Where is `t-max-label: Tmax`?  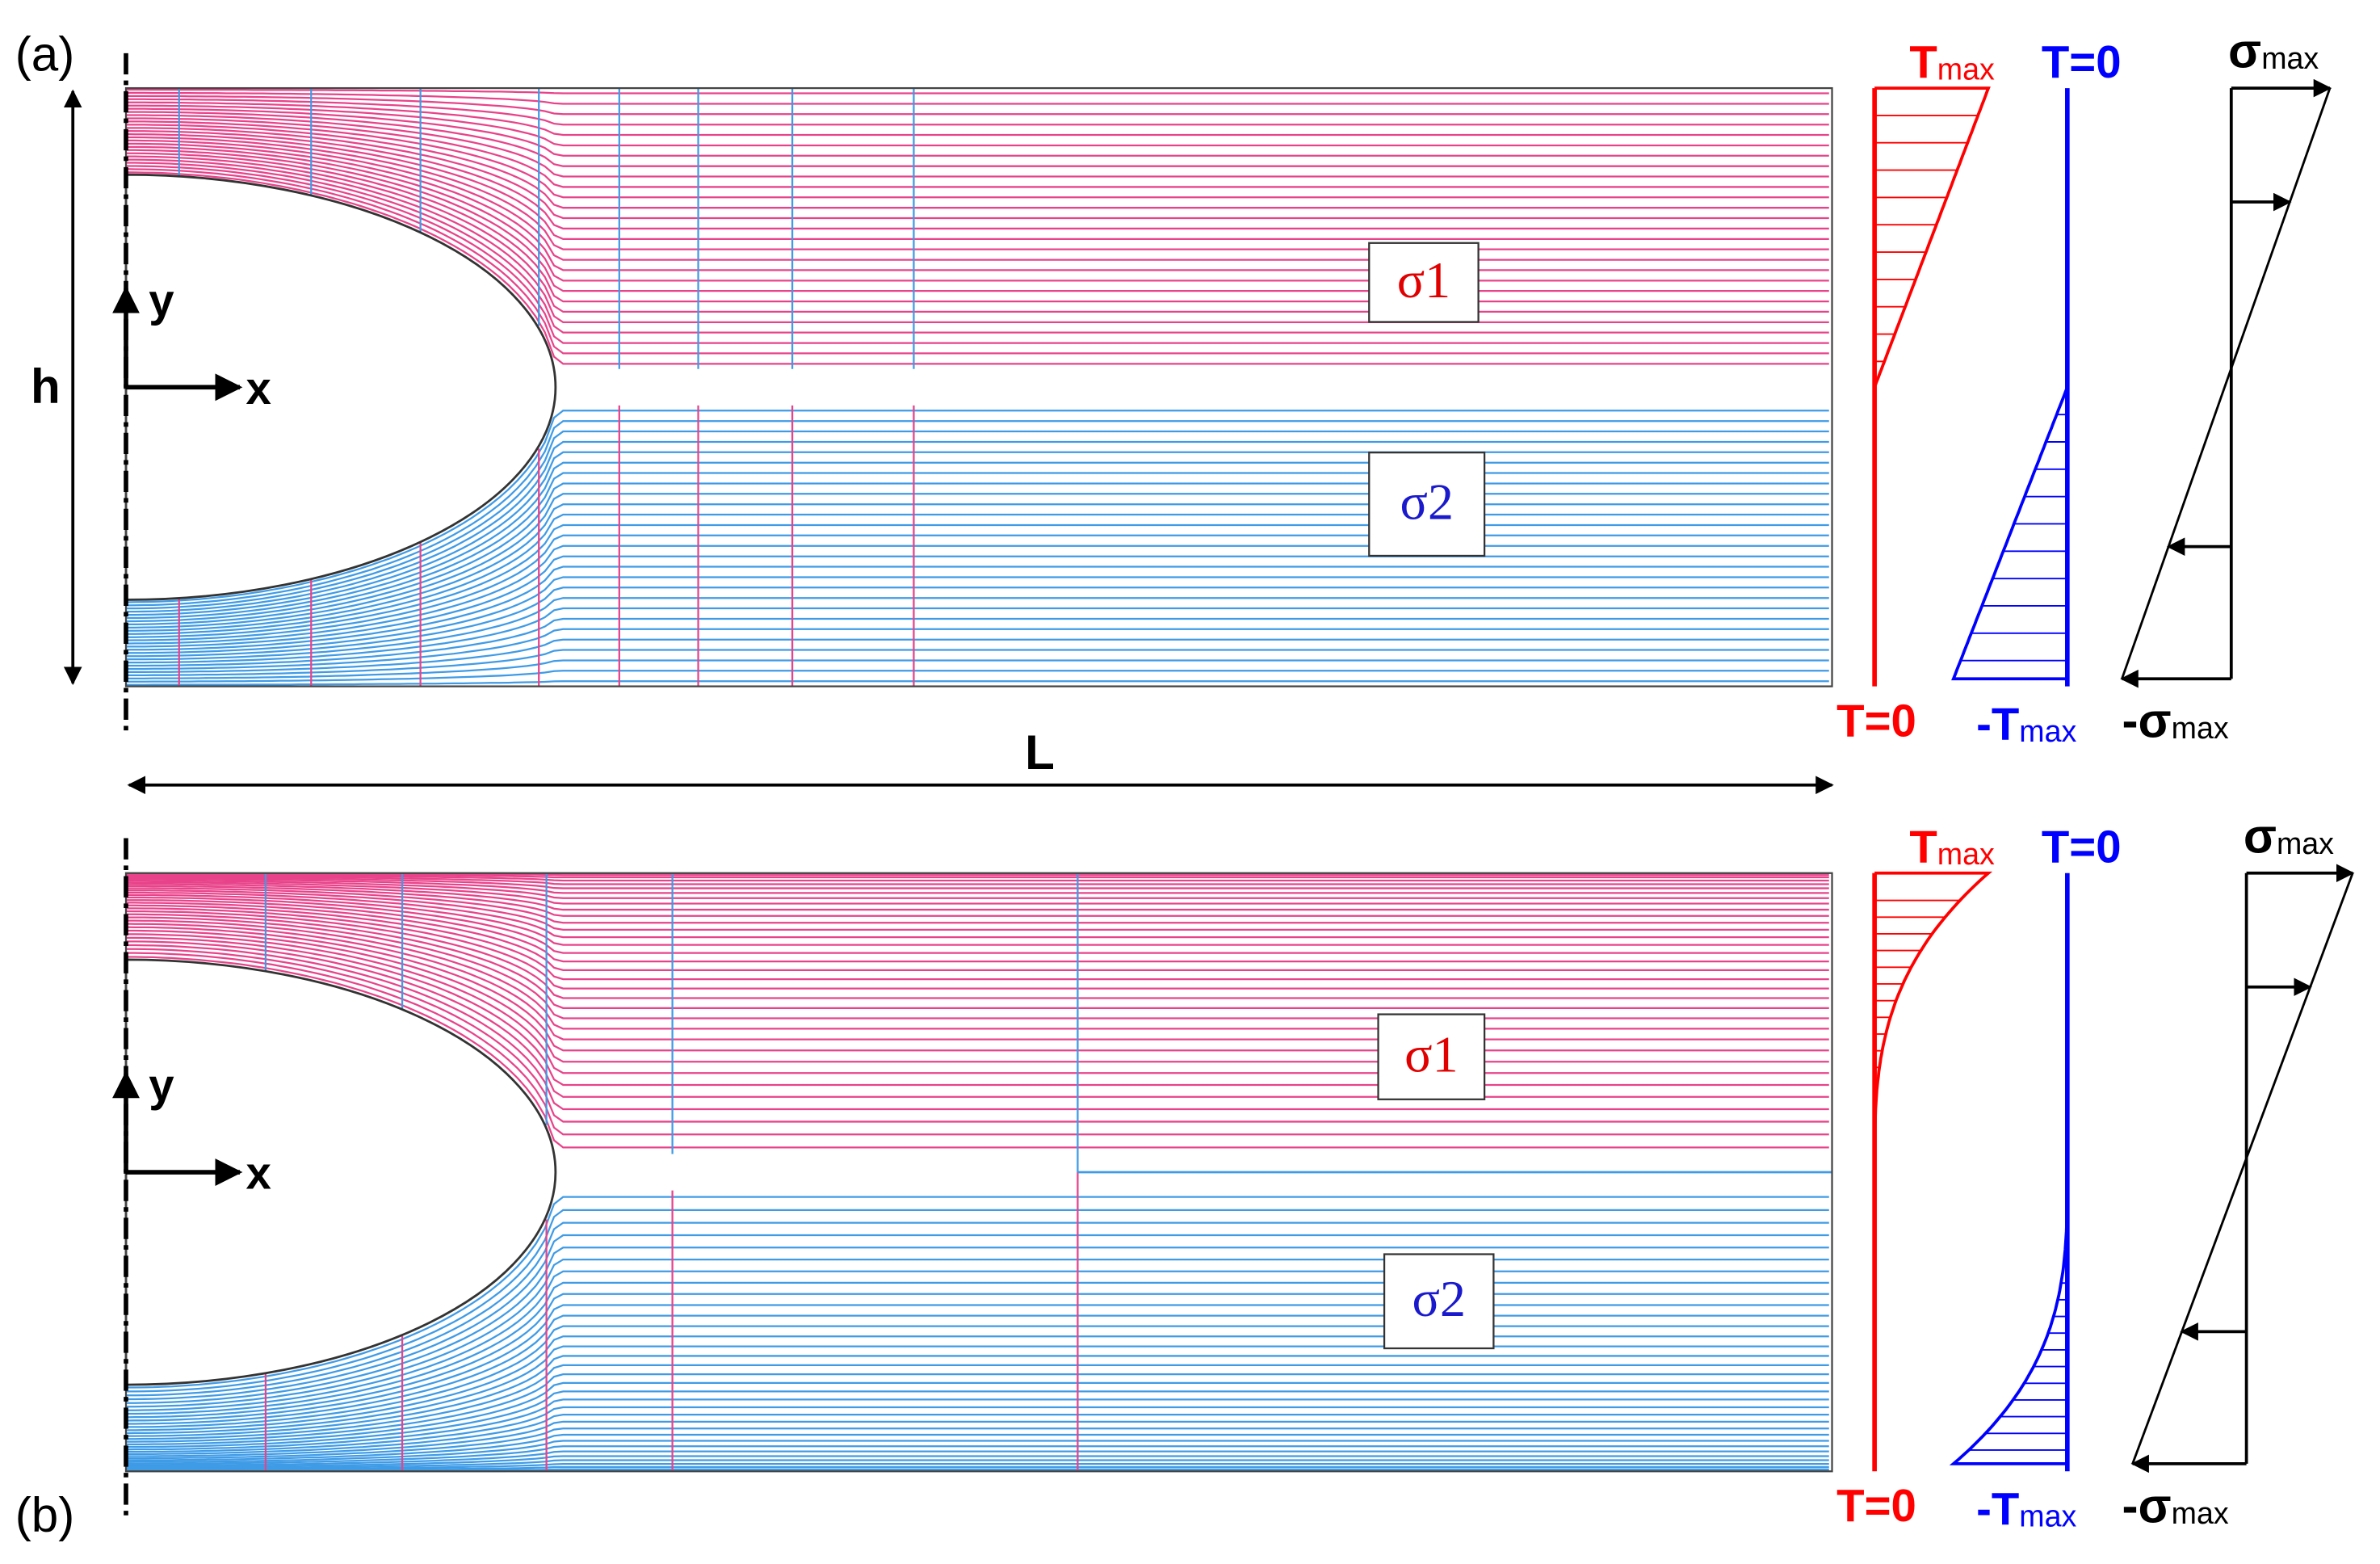
t-max-label: Tmax is located at coordinates (1952, 61).